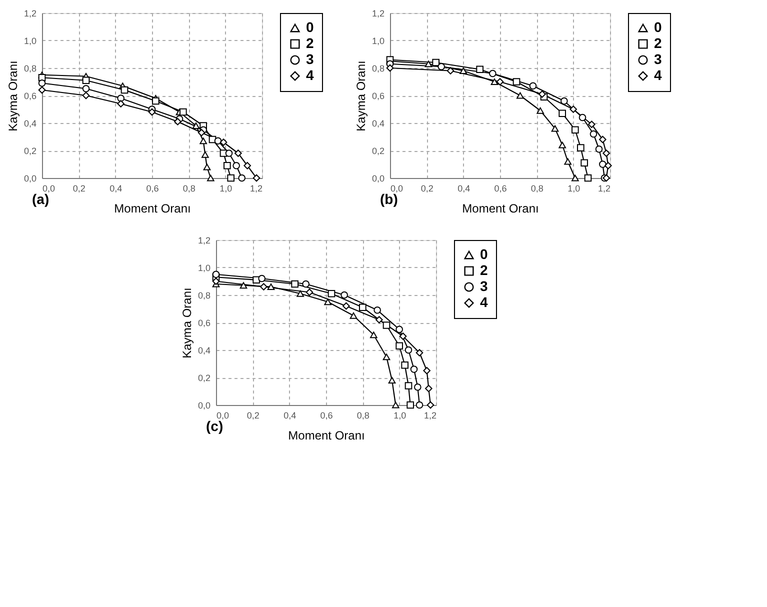  What do you see at coordinates (215, 426) in the screenshot?
I see `text: (c)` at bounding box center [215, 426].